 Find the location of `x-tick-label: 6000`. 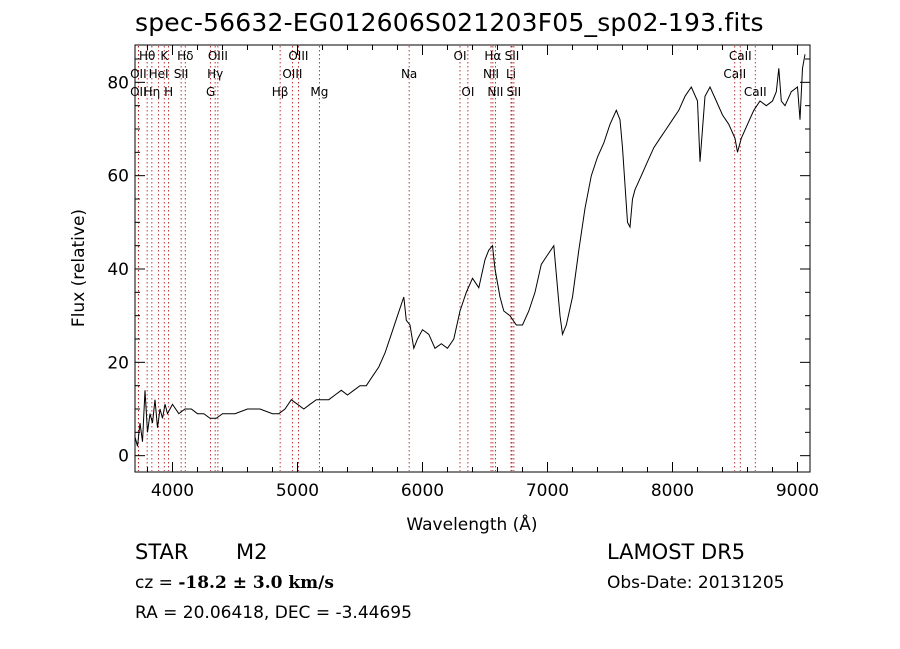

x-tick-label: 6000 is located at coordinates (422, 491).